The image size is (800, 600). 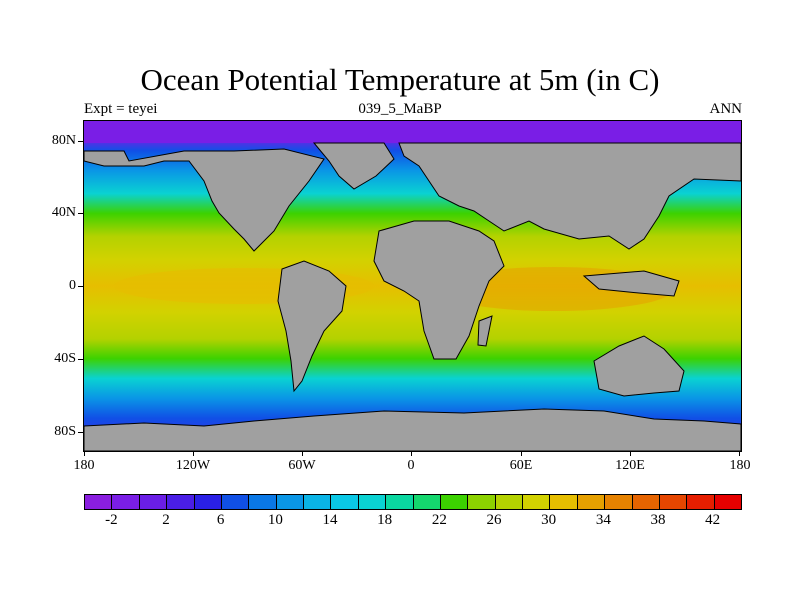 What do you see at coordinates (65, 358) in the screenshot?
I see `lat-label-40s: 40S` at bounding box center [65, 358].